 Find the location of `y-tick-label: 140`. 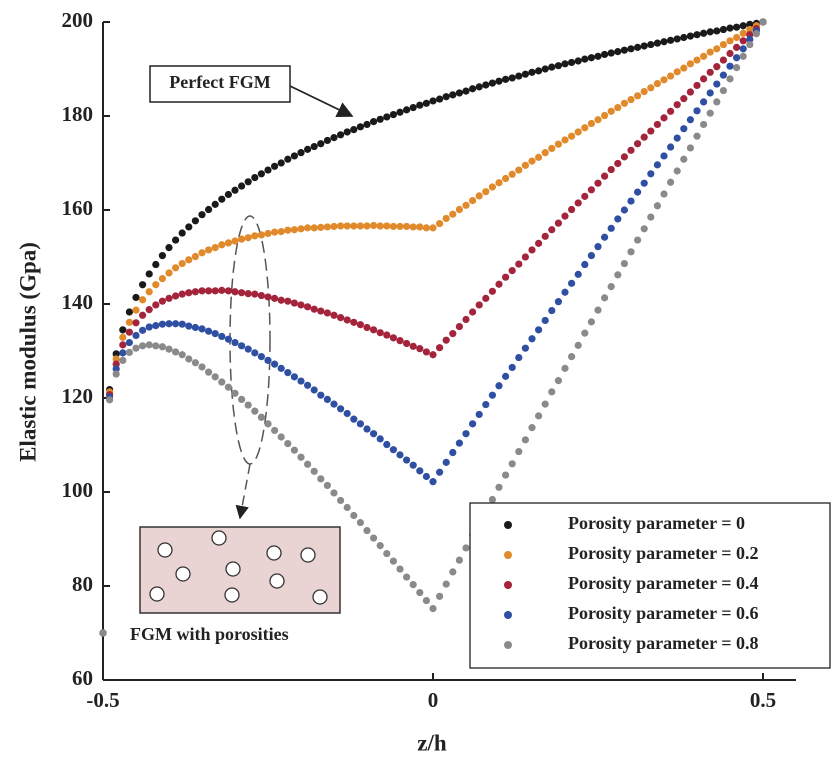

y-tick-label: 140 is located at coordinates (78, 302).